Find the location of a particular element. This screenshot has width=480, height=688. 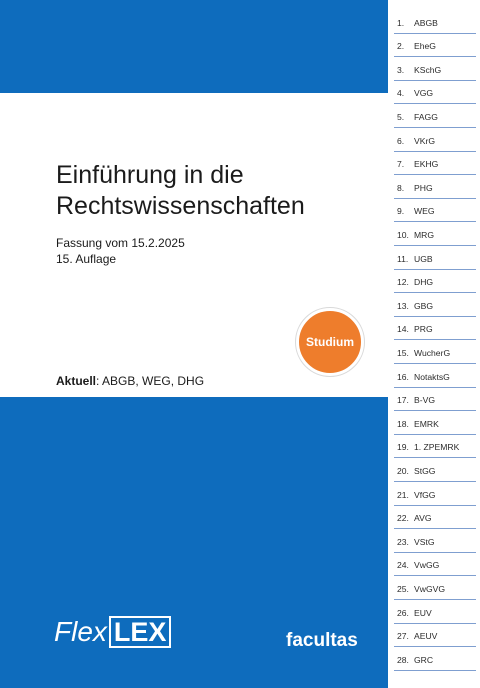

title-line-1: Einführung in die is located at coordinates (150, 175).